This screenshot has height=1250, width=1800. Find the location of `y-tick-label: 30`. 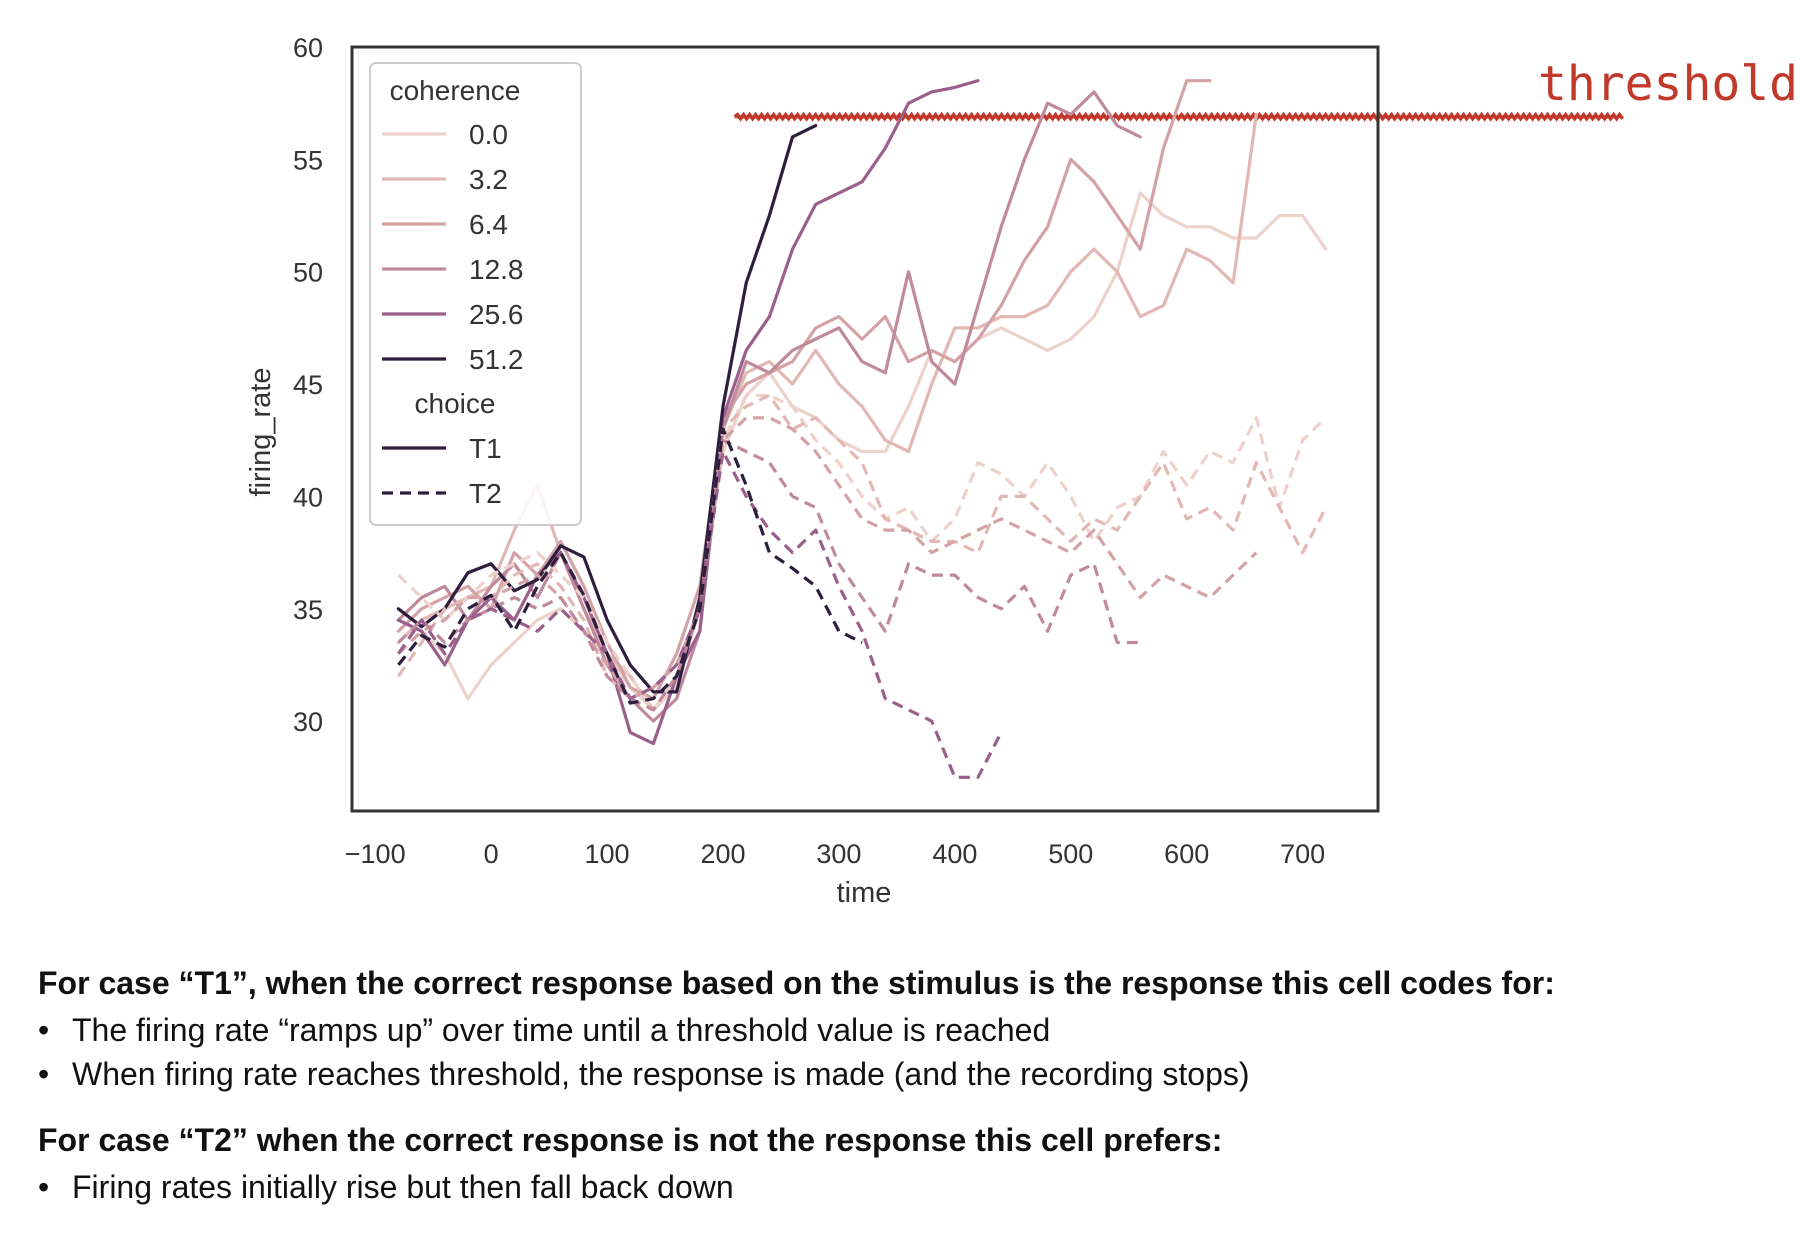

y-tick-label: 30 is located at coordinates (308, 722).